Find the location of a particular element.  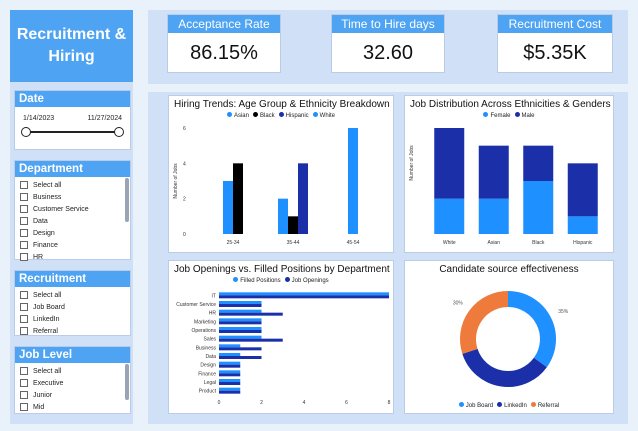

source-option: Referral is located at coordinates (72, 331).